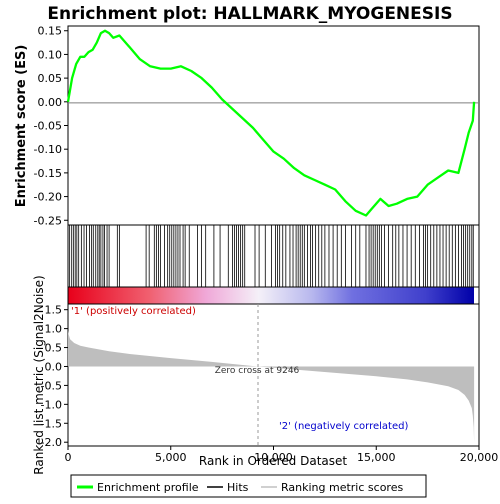 The image size is (500, 504). I want to click on x-ticks: 0 5,000 10,000 15,000 20,000, so click(282, 455).